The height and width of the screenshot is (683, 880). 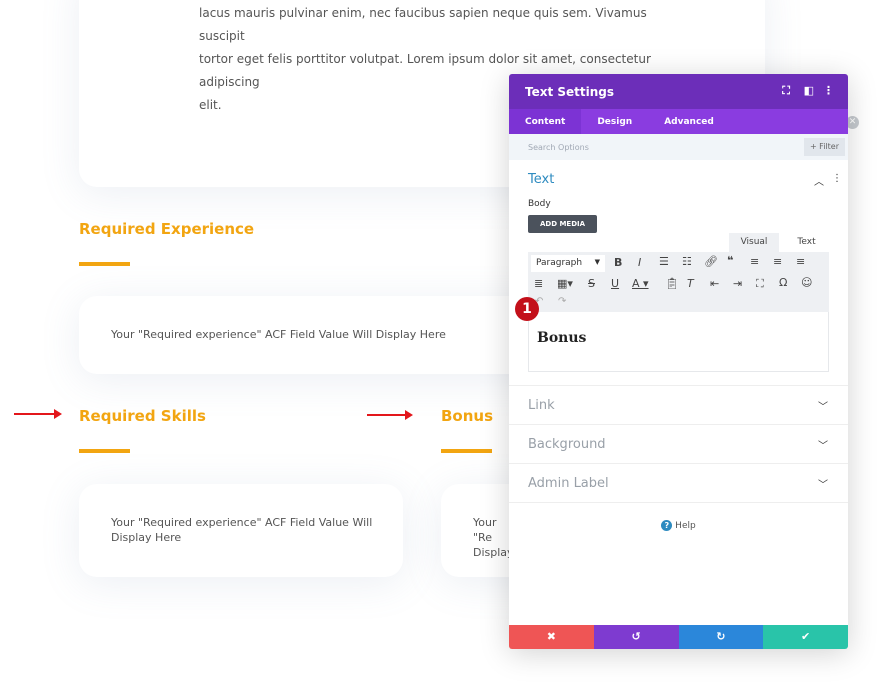 What do you see at coordinates (615, 283) in the screenshot?
I see `underline-icon: U` at bounding box center [615, 283].